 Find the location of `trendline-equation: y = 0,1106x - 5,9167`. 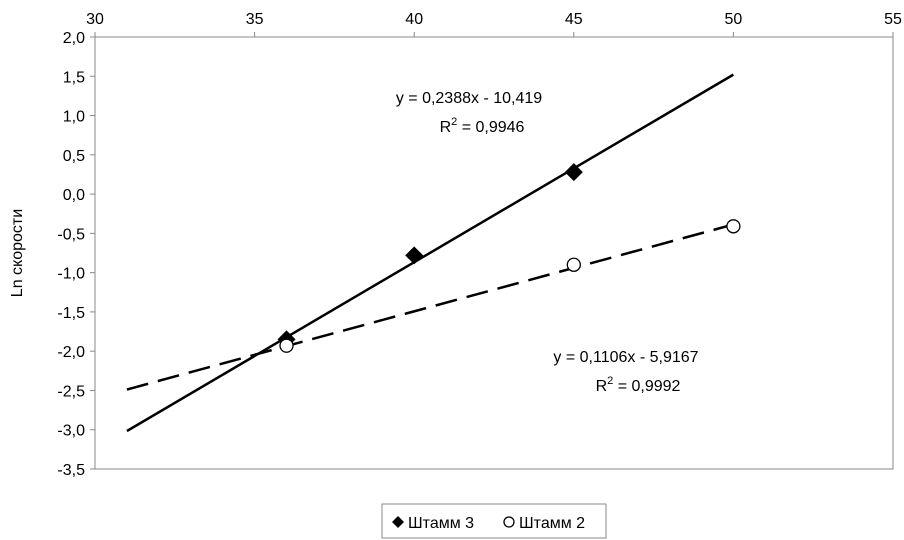

trendline-equation: y = 0,1106x - 5,9167 is located at coordinates (625, 357).